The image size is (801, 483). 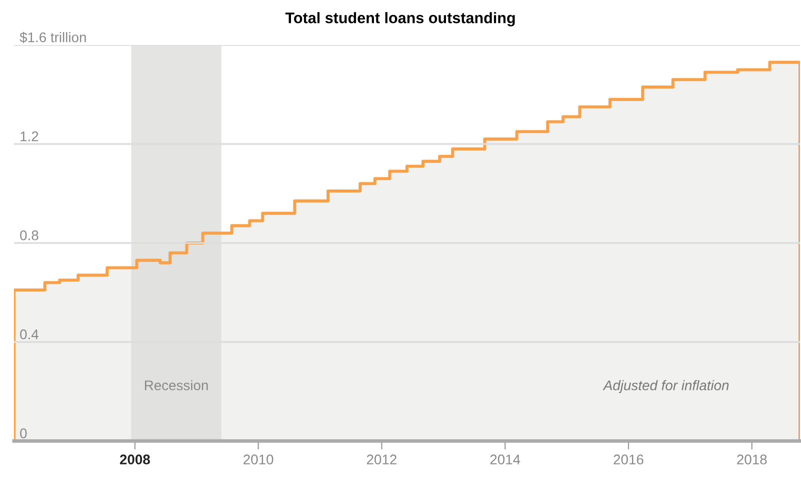 I want to click on annotation: Adjusted for inflation, so click(x=665, y=387).